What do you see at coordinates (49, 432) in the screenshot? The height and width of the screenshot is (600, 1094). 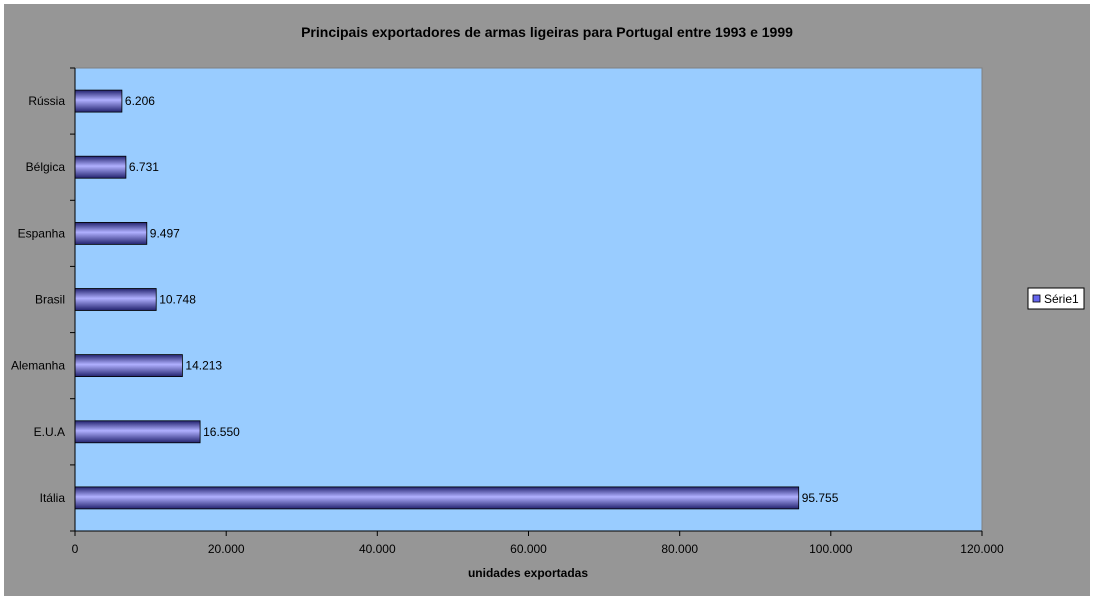 I see `category-label: E.U.A` at bounding box center [49, 432].